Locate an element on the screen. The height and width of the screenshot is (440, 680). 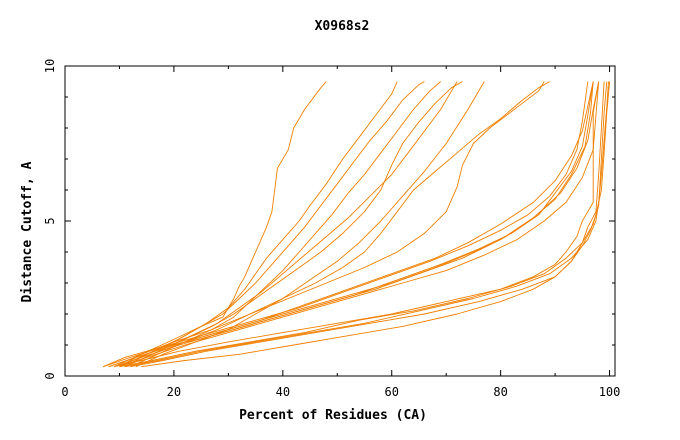
x-tick-label-80: 80 is located at coordinates (500, 392).